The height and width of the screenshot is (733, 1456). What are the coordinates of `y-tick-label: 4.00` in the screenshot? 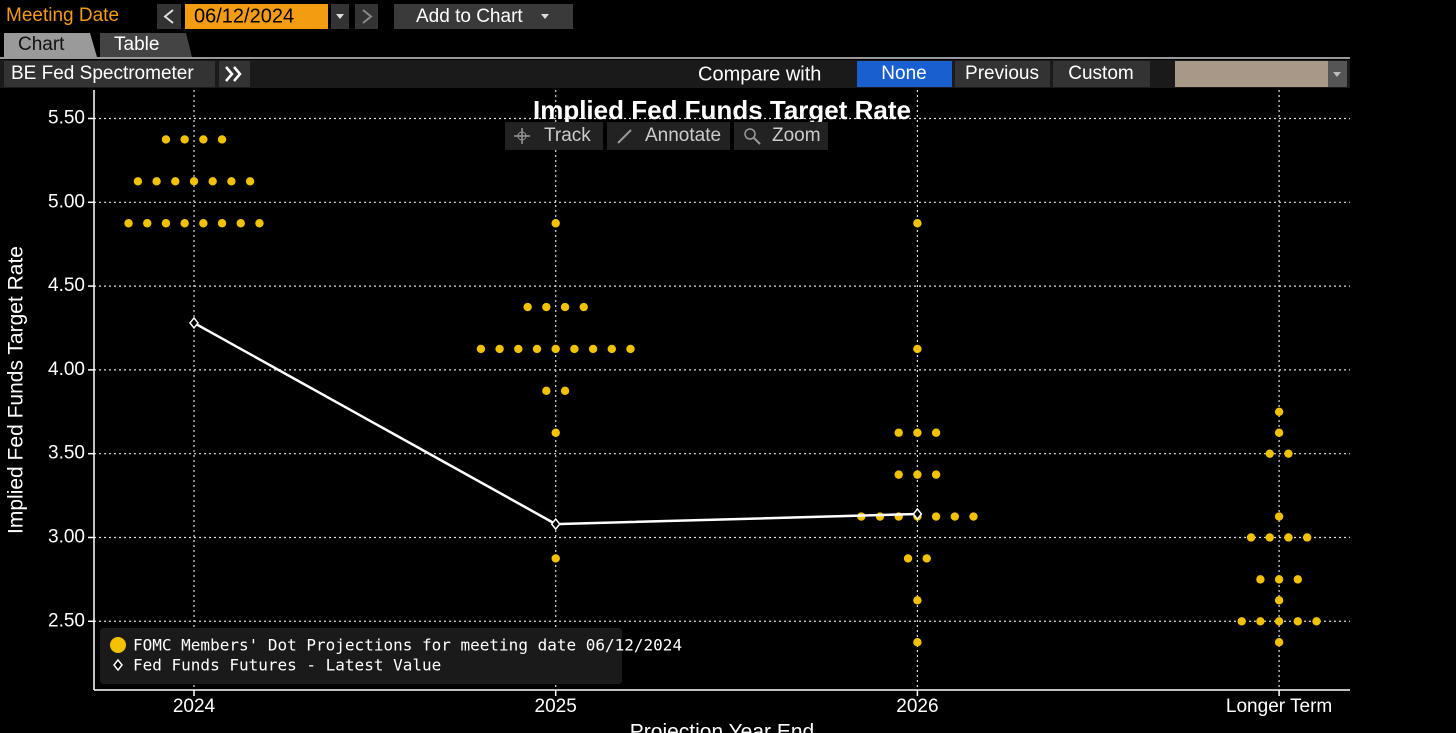 It's located at (66, 369).